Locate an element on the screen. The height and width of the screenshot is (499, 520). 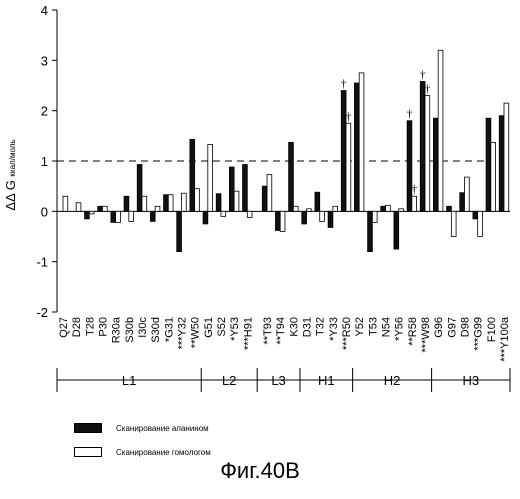
y-tick-label: 2 is located at coordinates (44, 111).